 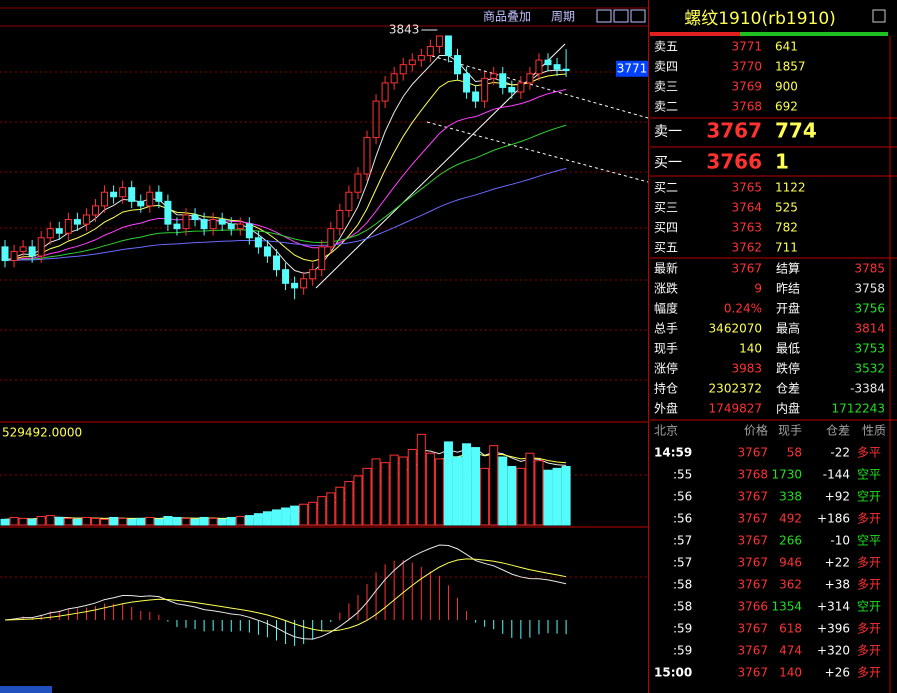 What do you see at coordinates (734, 162) in the screenshot?
I see `book-price: 3766` at bounding box center [734, 162].